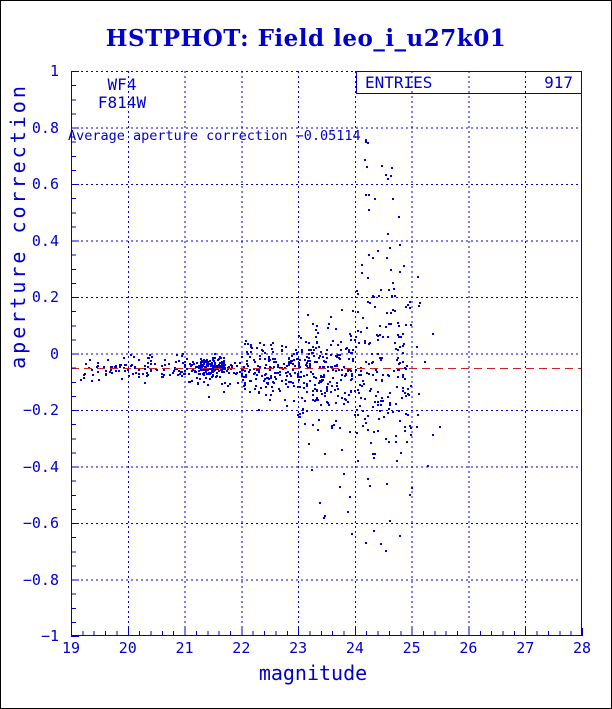 Image resolution: width=612 pixels, height=709 pixels. I want to click on filter-label: F814W, so click(122, 102).